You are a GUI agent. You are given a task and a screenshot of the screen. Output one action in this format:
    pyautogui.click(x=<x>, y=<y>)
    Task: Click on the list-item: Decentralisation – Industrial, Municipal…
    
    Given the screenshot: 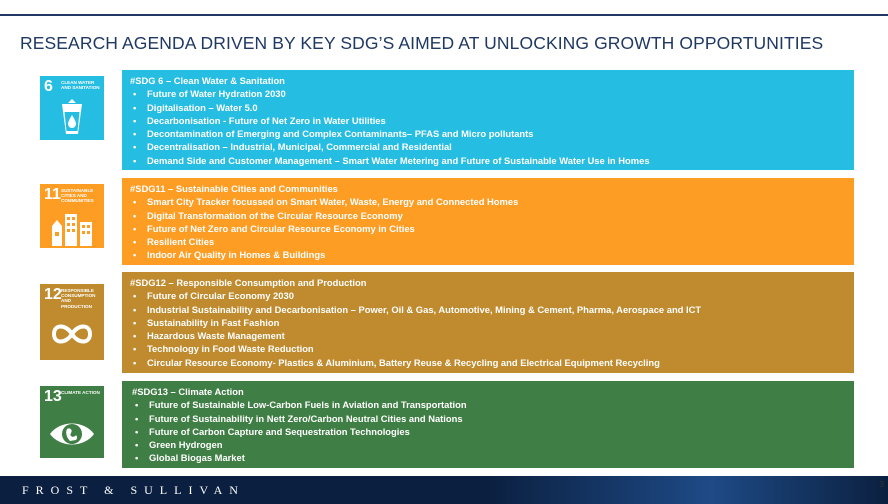 What is the action you would take?
    pyautogui.click(x=488, y=146)
    